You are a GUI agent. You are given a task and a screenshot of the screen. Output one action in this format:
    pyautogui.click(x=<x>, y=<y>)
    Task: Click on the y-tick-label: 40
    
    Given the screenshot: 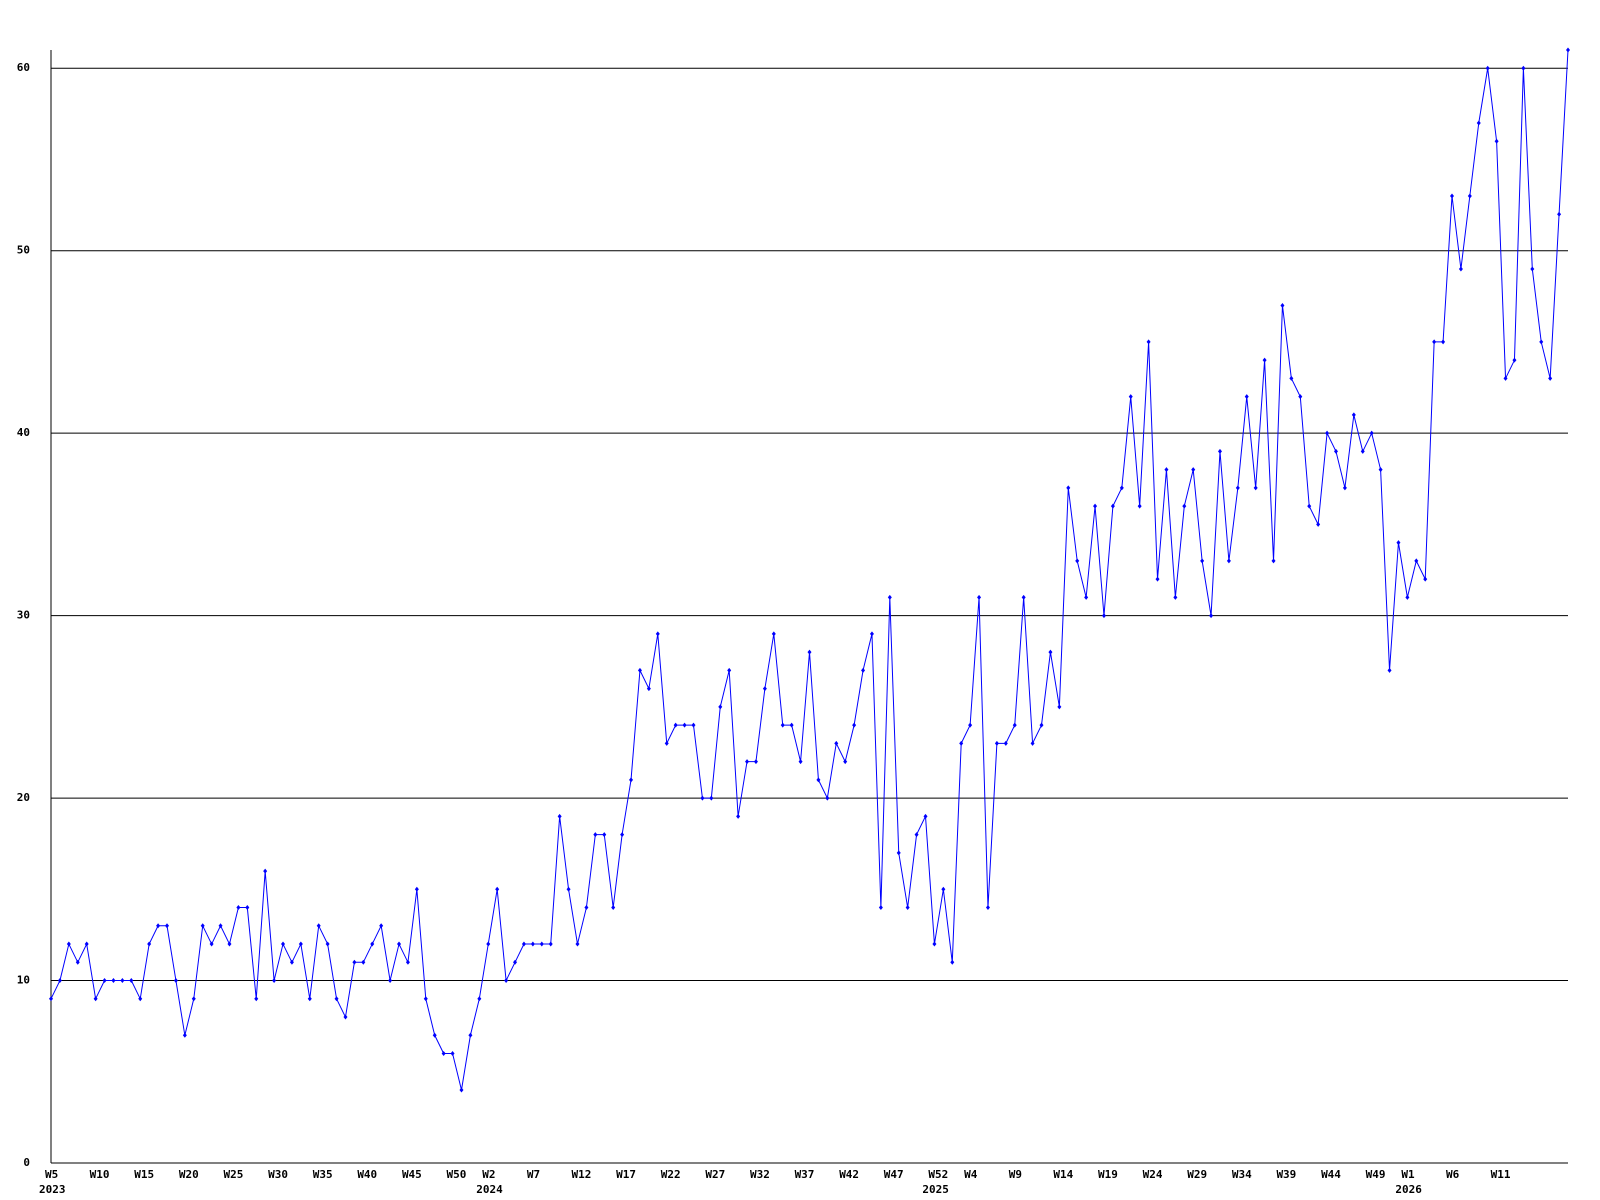 What is the action you would take?
    pyautogui.click(x=23, y=432)
    